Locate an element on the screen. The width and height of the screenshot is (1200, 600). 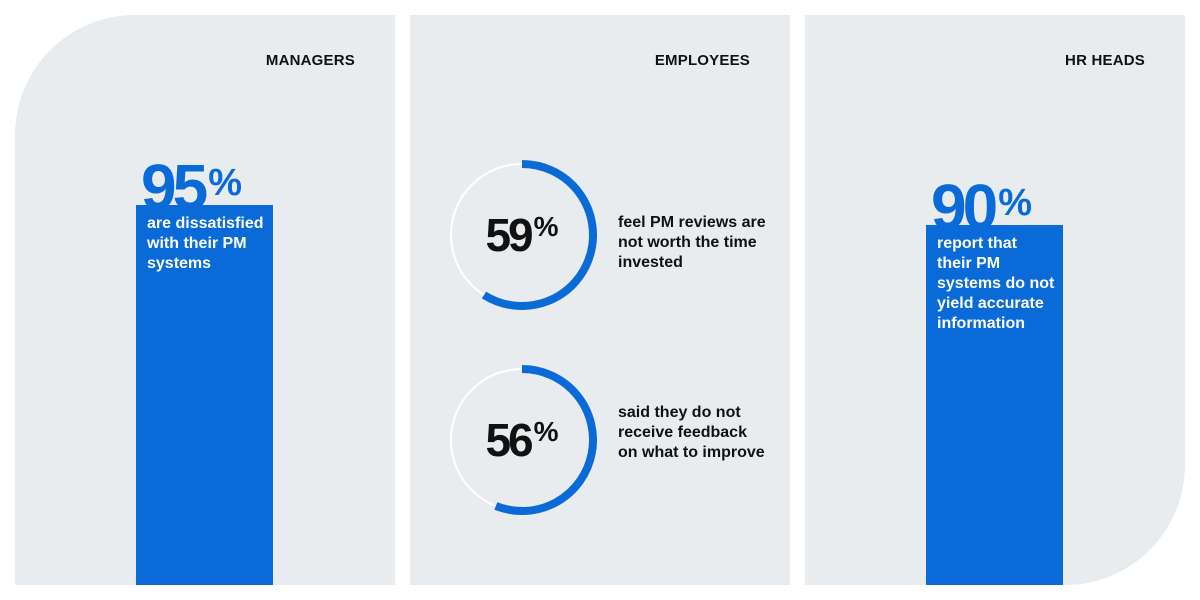
managers-bar is located at coordinates (204, 395).